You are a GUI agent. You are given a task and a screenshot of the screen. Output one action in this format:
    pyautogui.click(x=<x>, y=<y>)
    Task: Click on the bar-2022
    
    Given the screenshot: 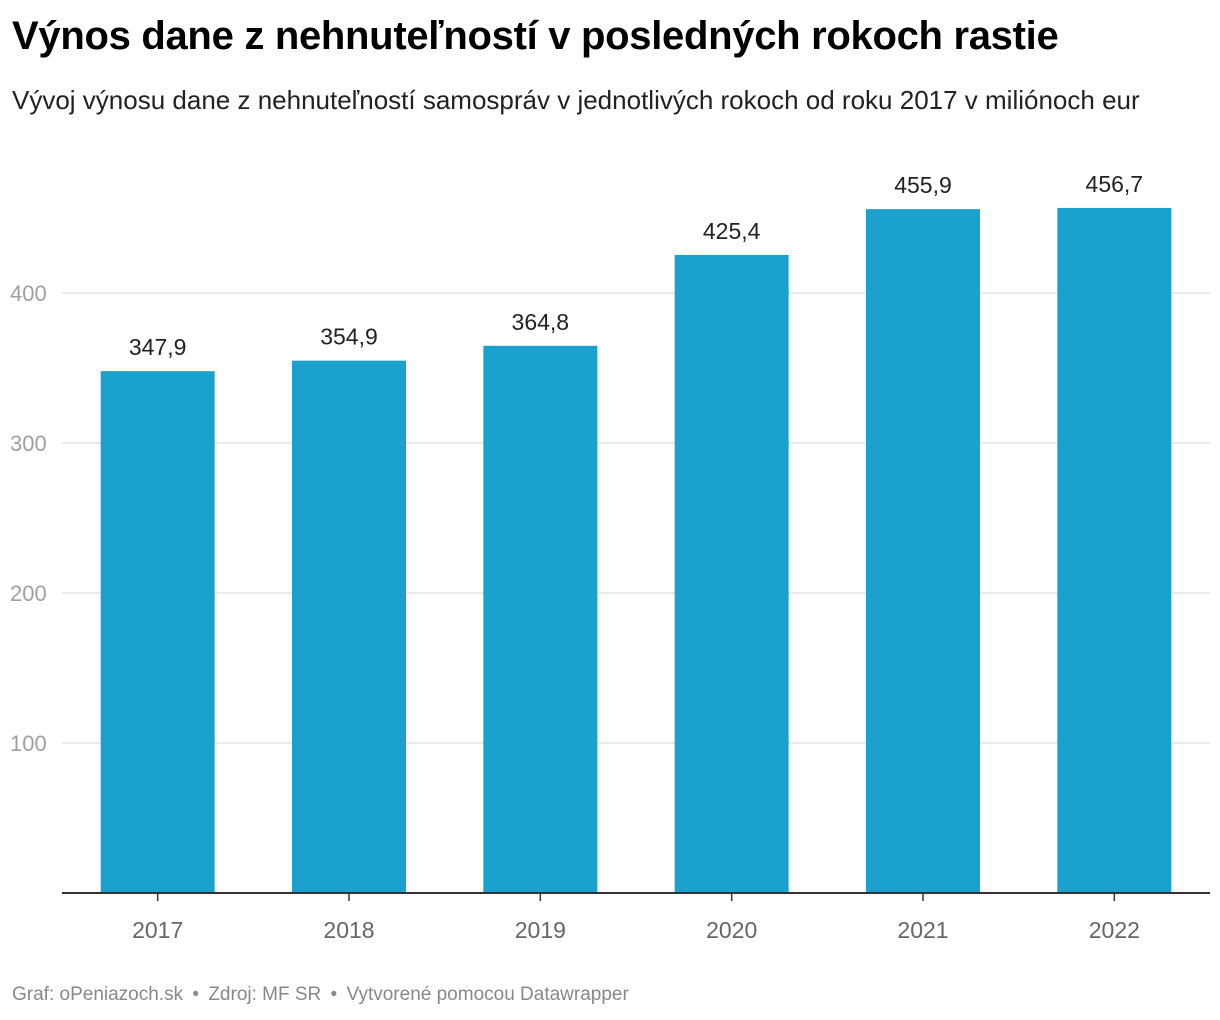 What is the action you would take?
    pyautogui.click(x=1114, y=550)
    